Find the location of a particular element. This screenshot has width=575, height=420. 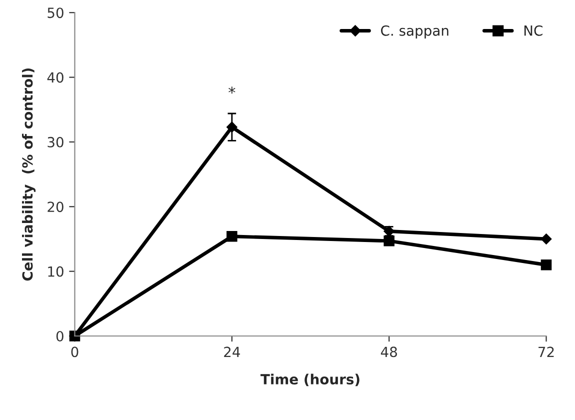

x-axis-title: Time (hours) is located at coordinates (310, 380).